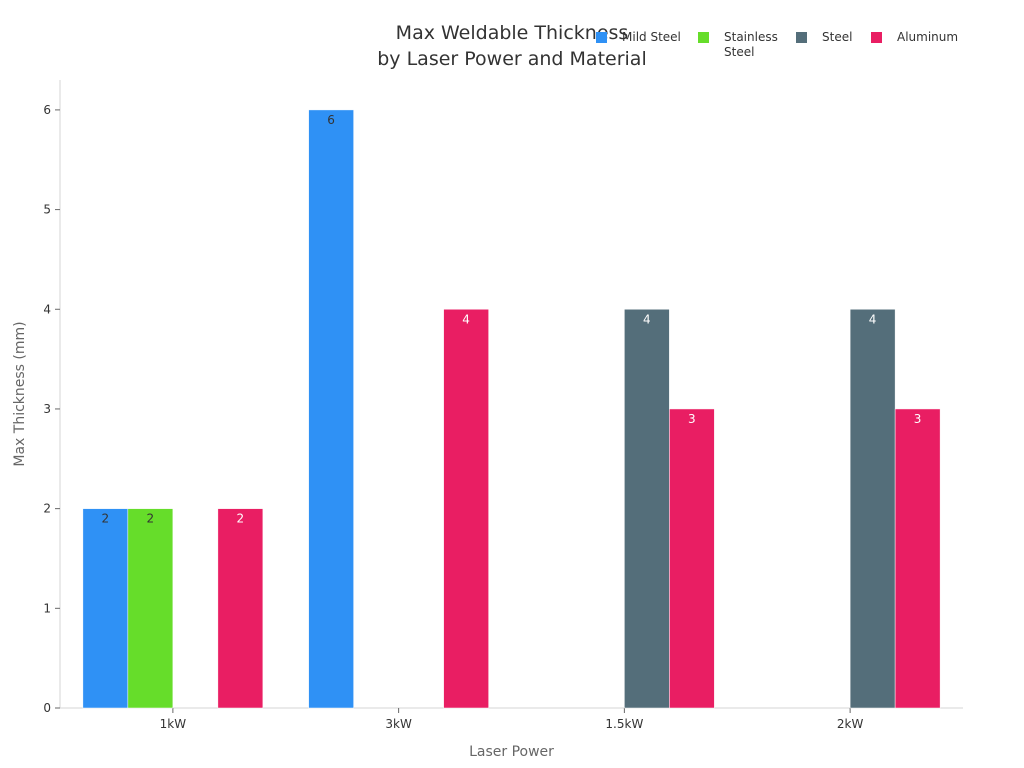  I want to click on data-label-stainless-steel-1kw: 2, so click(151, 519).